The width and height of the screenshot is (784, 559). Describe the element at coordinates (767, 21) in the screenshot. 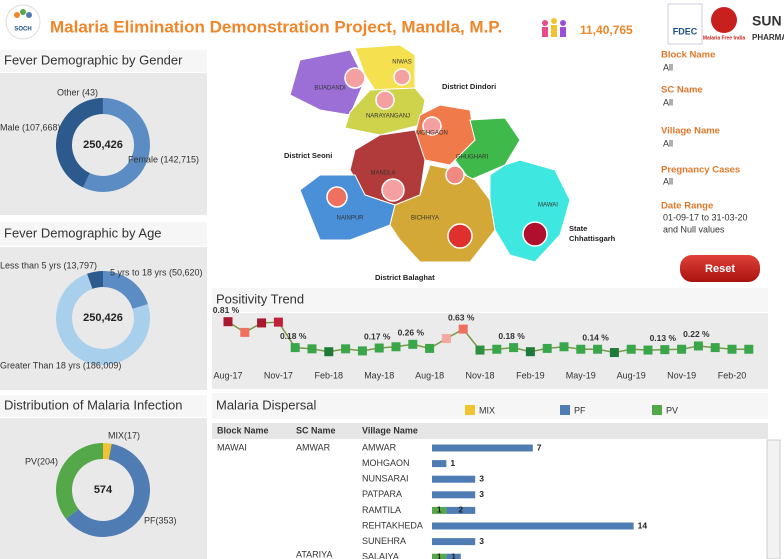

I see `sun-text: SUN` at that location.